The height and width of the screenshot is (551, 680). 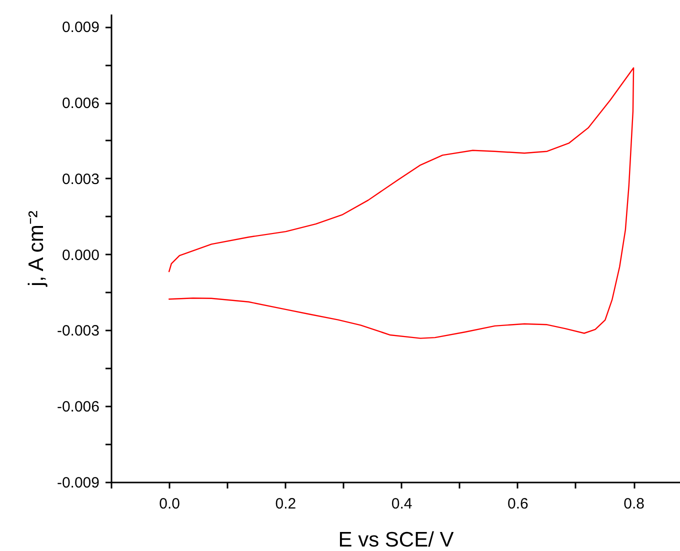 What do you see at coordinates (78, 407) in the screenshot?
I see `y-tick-label: -0.006` at bounding box center [78, 407].